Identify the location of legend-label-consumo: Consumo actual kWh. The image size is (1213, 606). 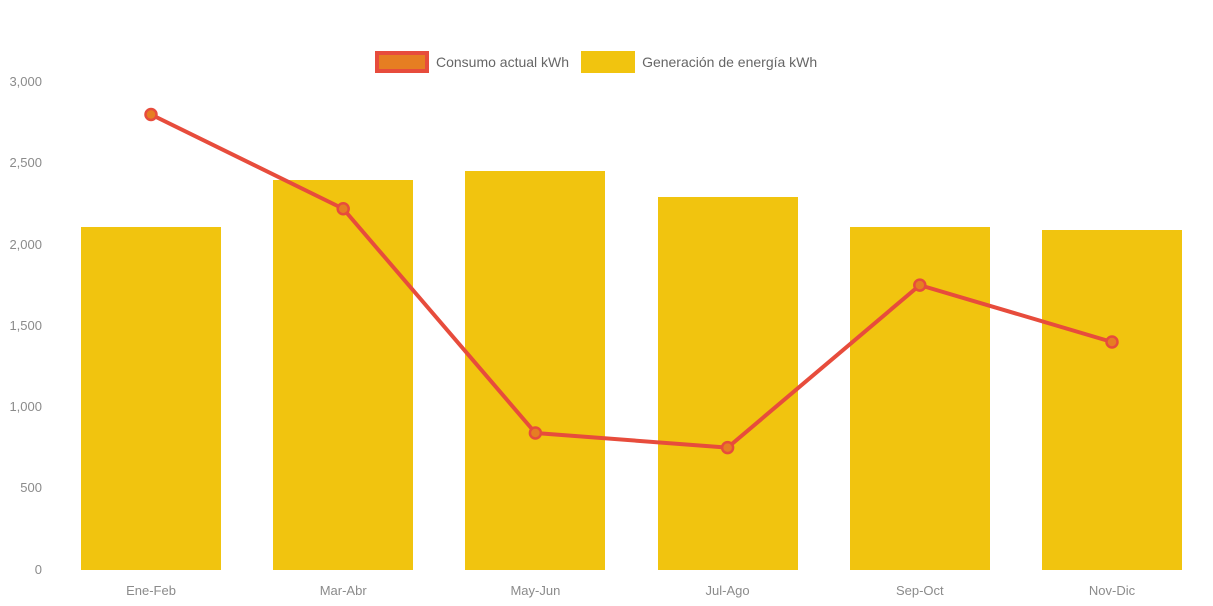
(503, 62).